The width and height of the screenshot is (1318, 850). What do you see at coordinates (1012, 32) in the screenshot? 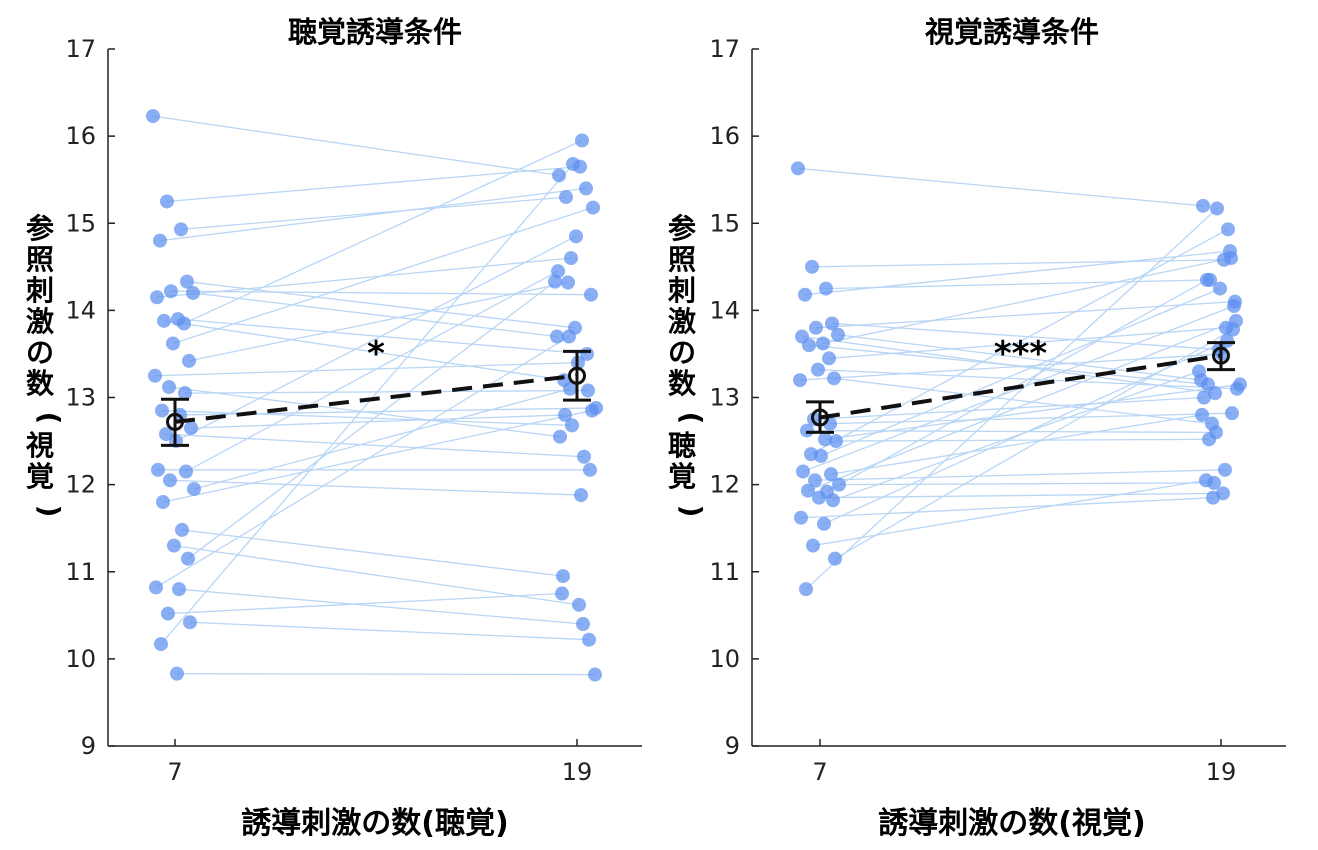
I see `chart-title: 視覚誘導条件` at bounding box center [1012, 32].